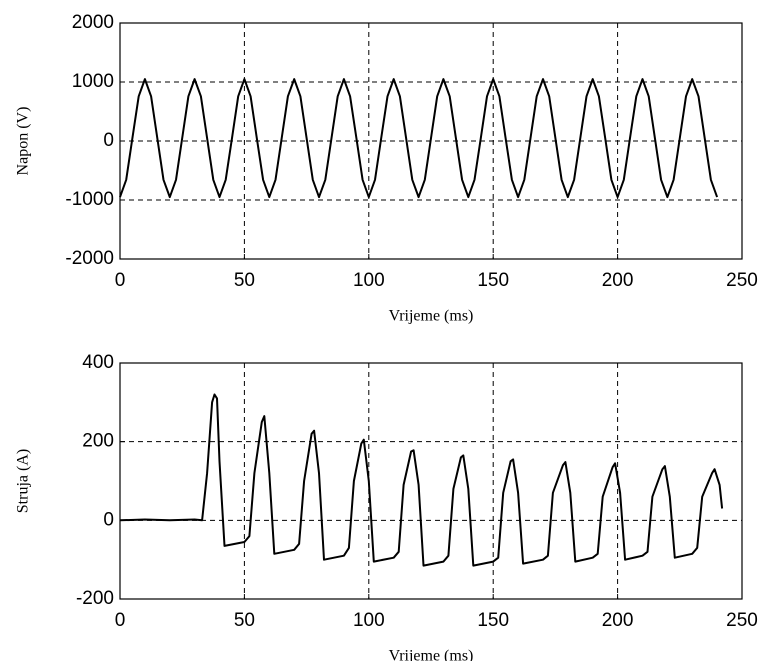 The width and height of the screenshot is (771, 661). I want to click on y-tick-label: 1000, so click(93, 81).